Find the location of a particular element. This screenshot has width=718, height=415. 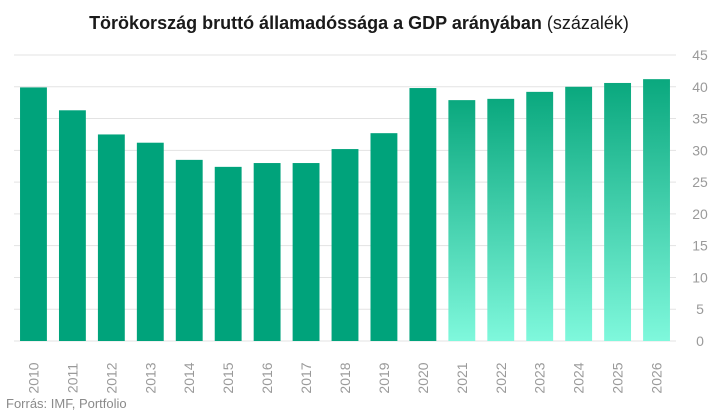

y-tick-label: 15 is located at coordinates (700, 246).